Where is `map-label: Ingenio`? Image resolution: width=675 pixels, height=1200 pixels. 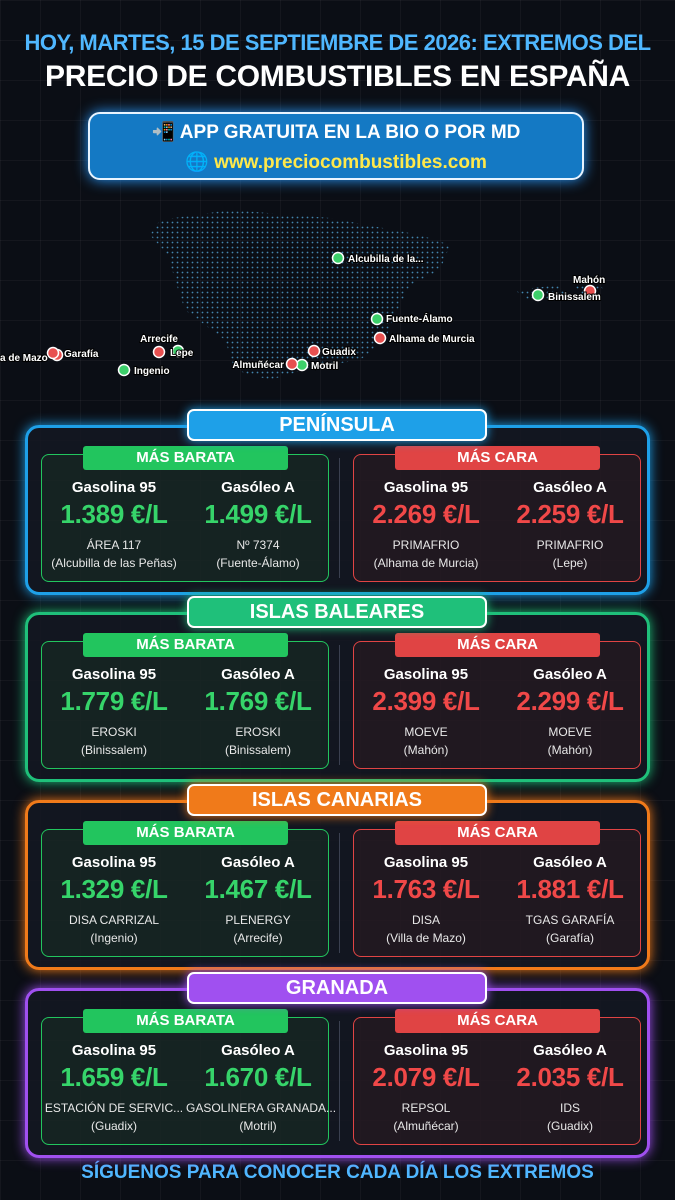 map-label: Ingenio is located at coordinates (152, 371).